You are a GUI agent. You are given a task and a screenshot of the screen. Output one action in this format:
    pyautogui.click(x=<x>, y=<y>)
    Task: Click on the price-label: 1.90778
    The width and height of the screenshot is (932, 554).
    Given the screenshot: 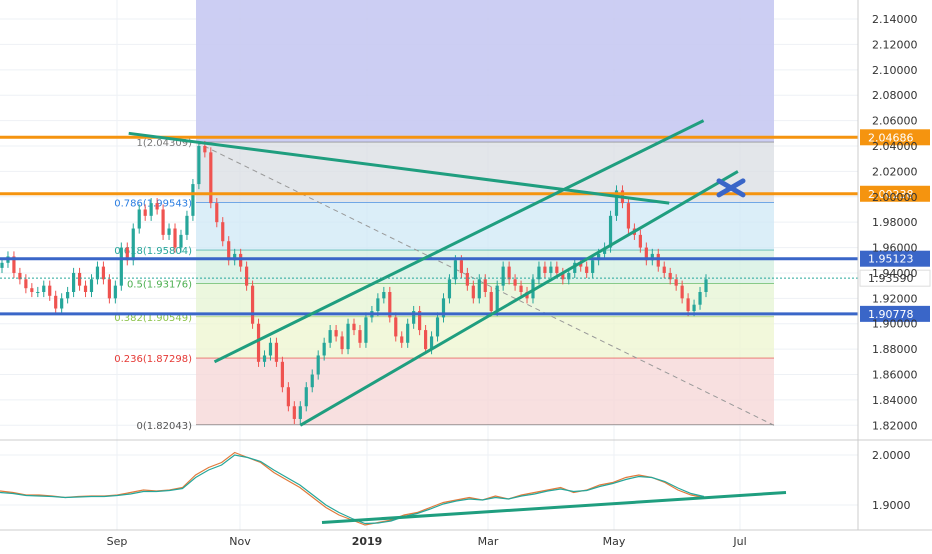 What is the action you would take?
    pyautogui.click(x=891, y=314)
    